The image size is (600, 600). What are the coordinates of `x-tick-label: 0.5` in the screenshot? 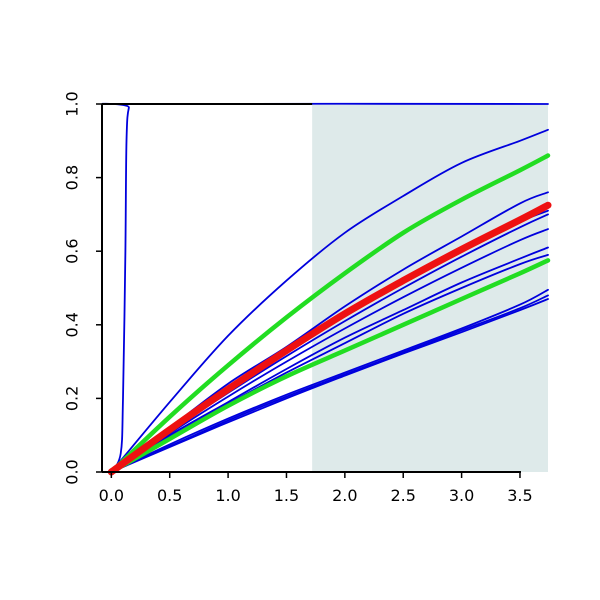 It's located at (169, 495).